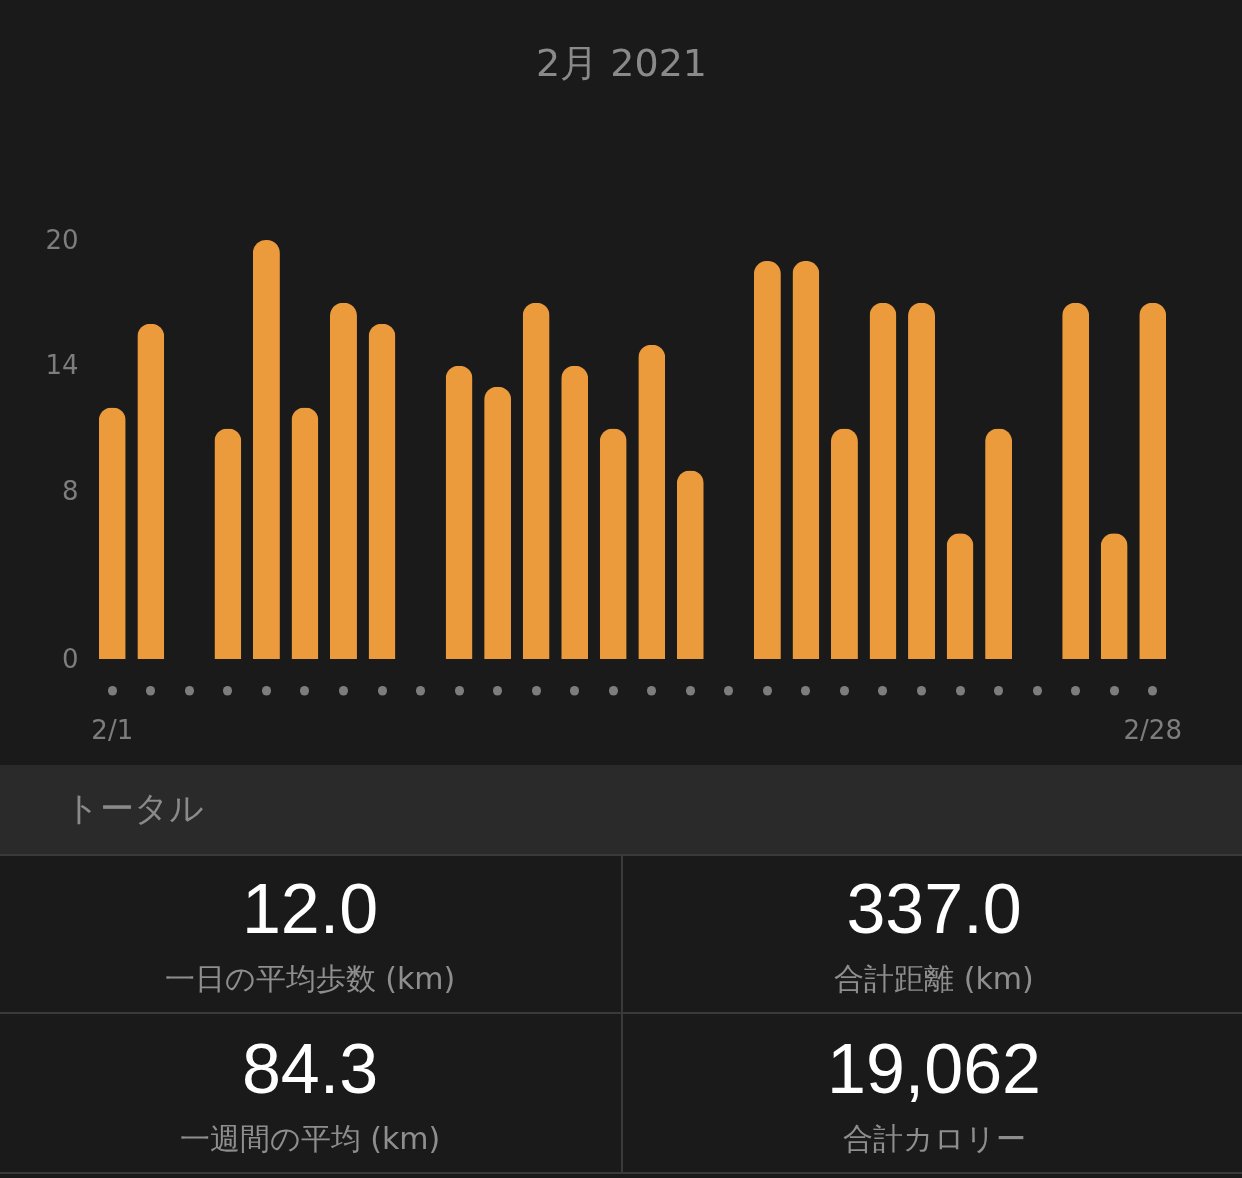 The width and height of the screenshot is (1242, 1178). I want to click on x-tick-label: 2/28, so click(1152, 730).